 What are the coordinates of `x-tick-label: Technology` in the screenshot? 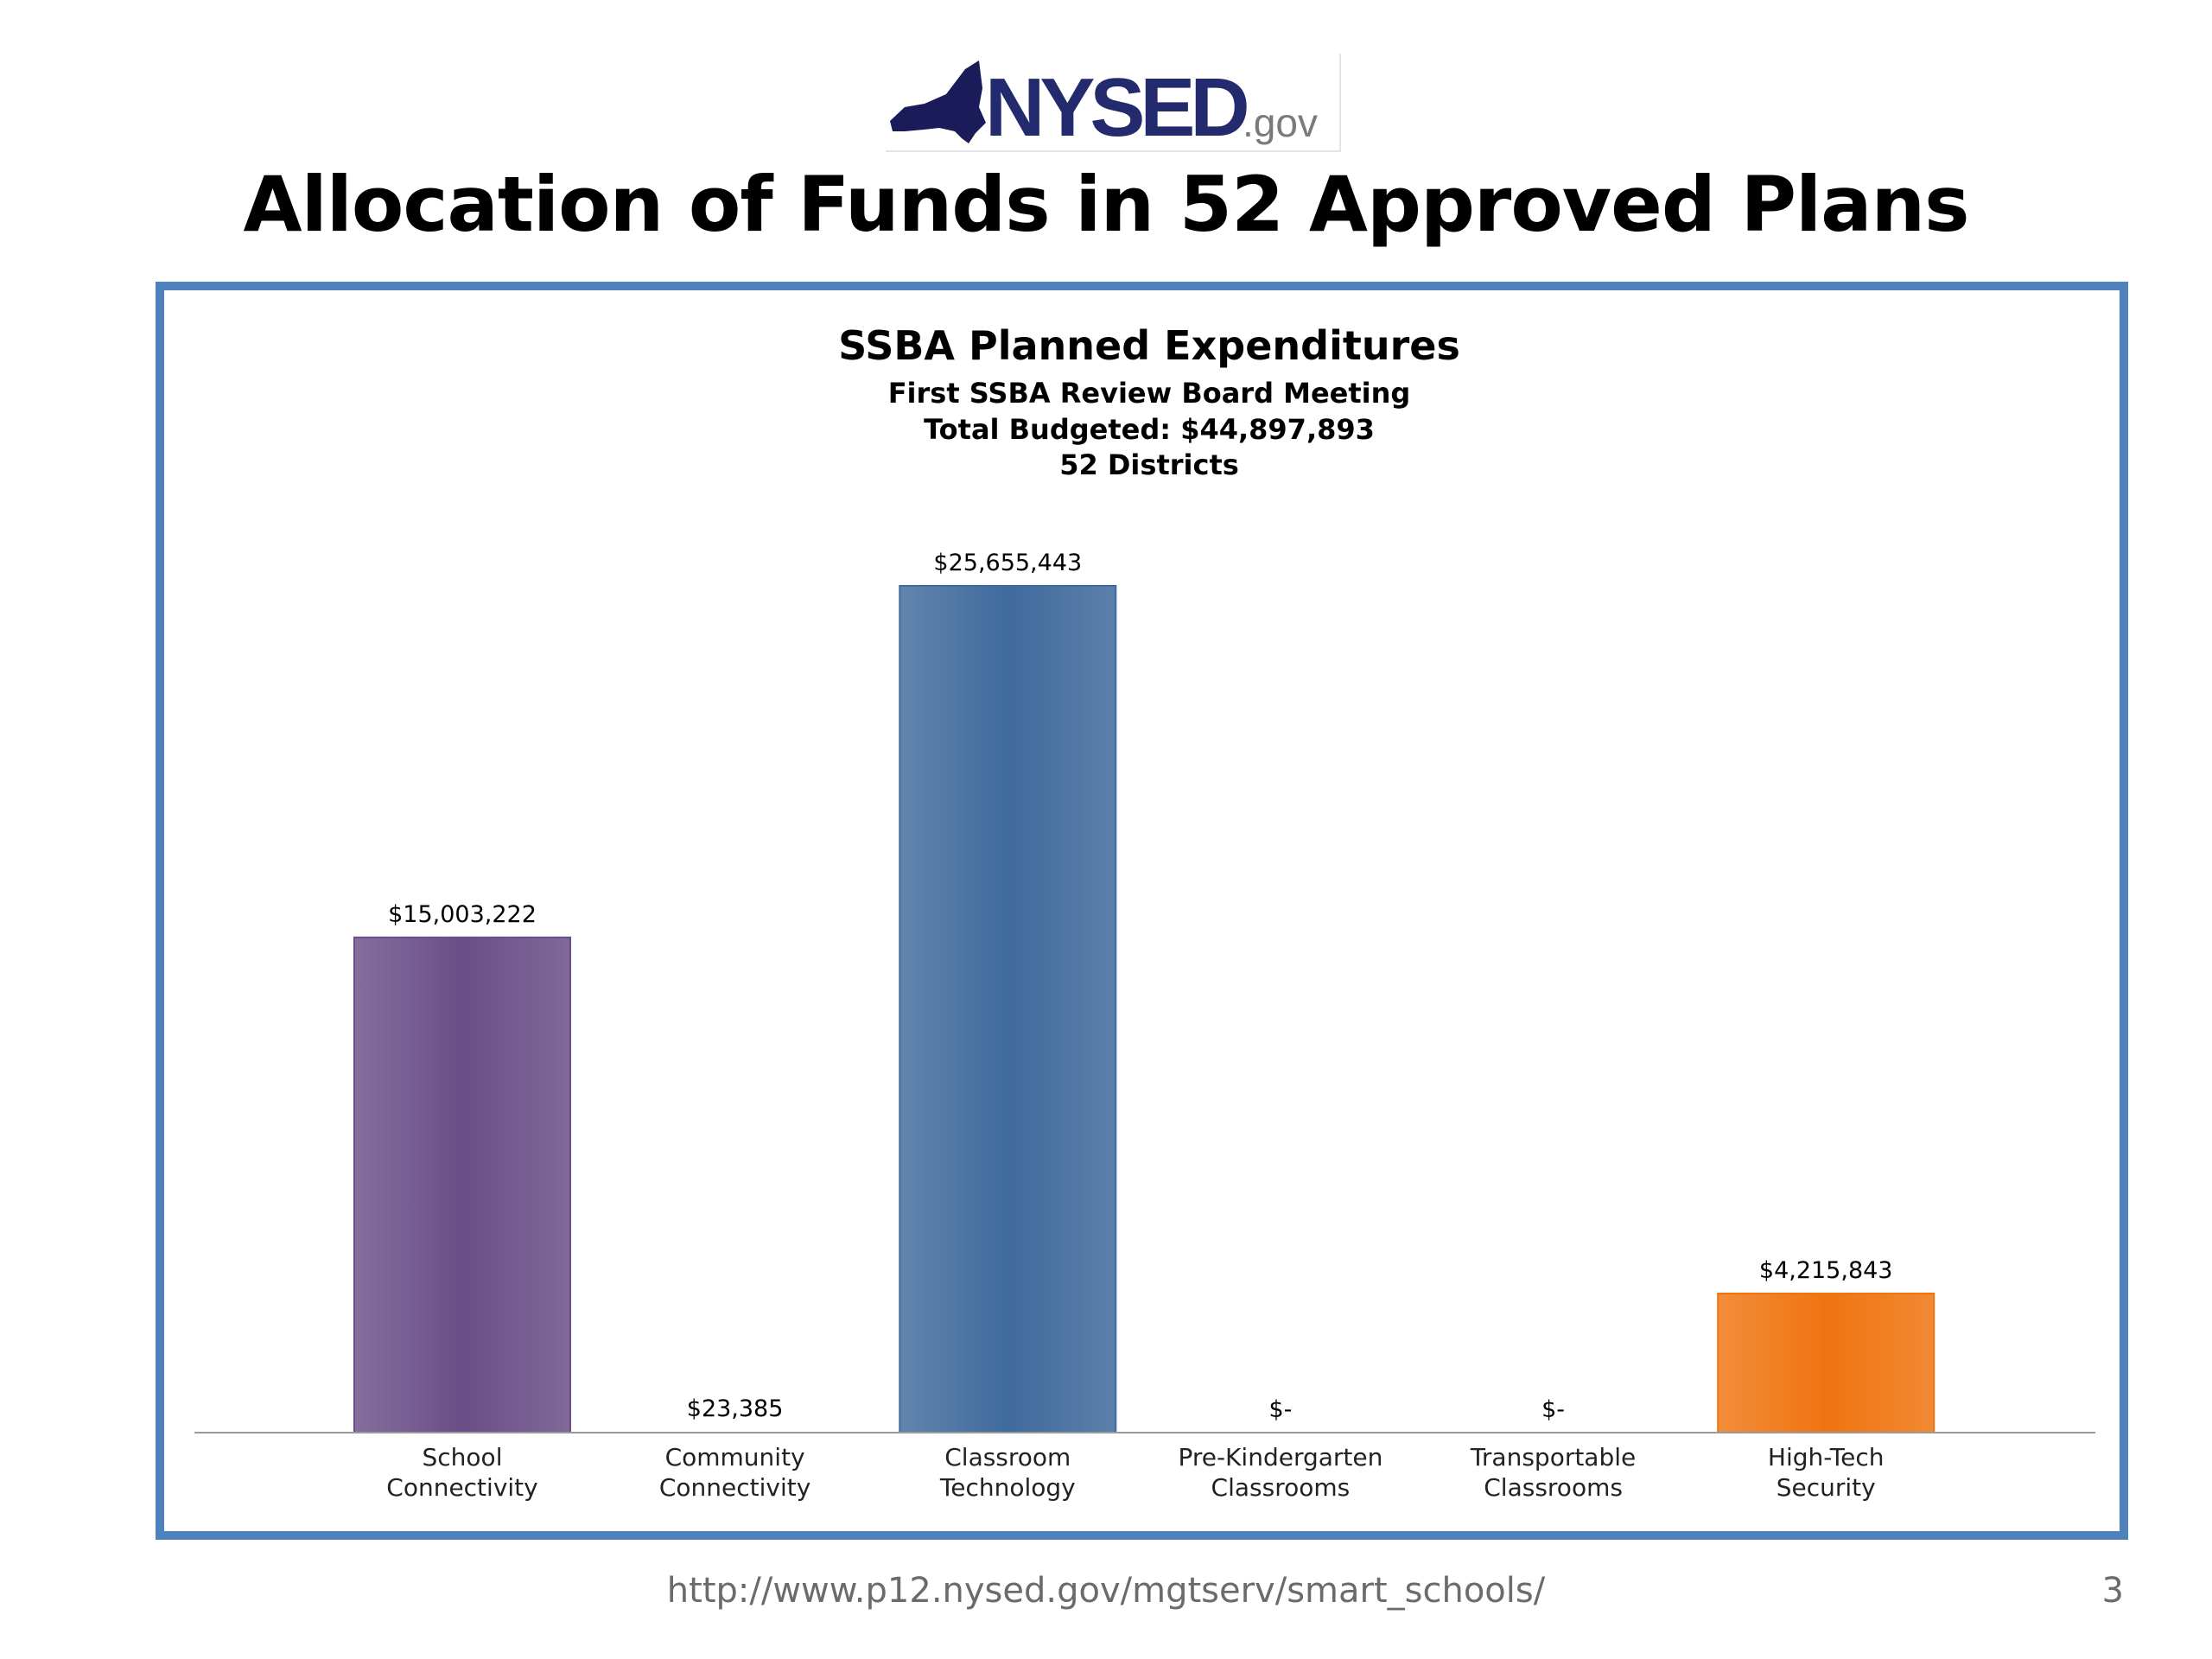 It's located at (1007, 1487).